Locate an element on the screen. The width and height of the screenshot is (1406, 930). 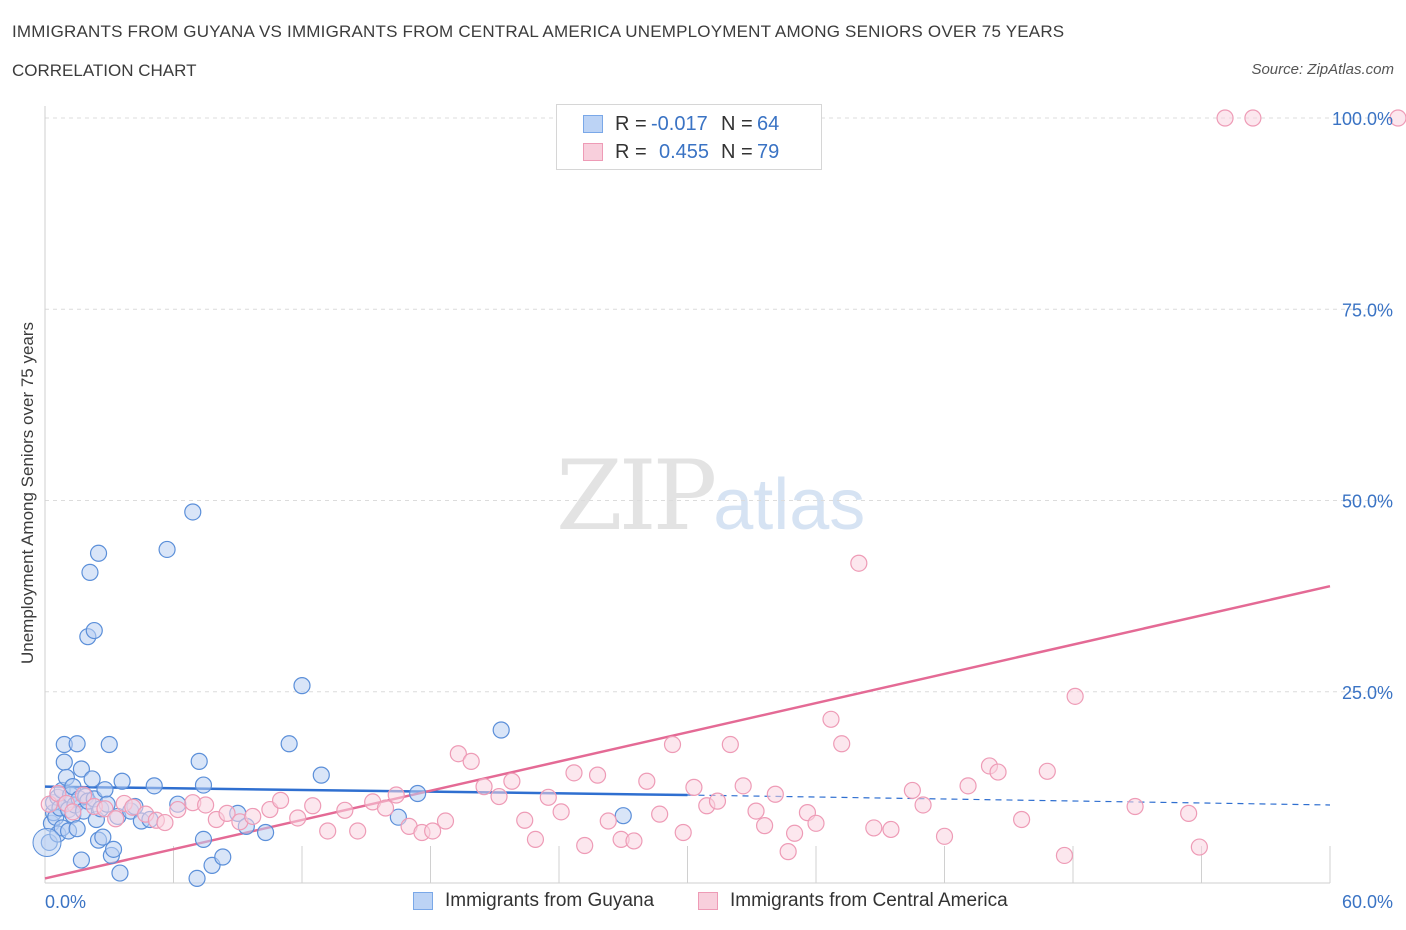
y-tick-label: 75.0% is located at coordinates (1367, 310).